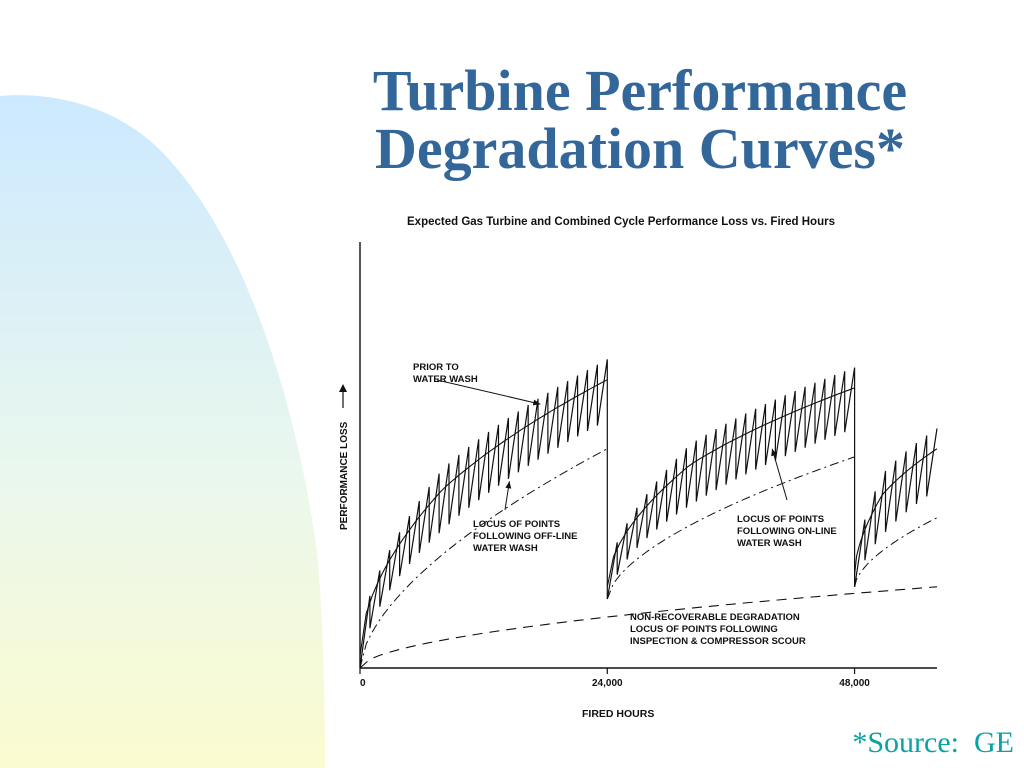 Image resolution: width=1024 pixels, height=768 pixels. What do you see at coordinates (718, 641) in the screenshot?
I see `annotation-line: INSPECTION & COMPRESSOR SCOUR` at bounding box center [718, 641].